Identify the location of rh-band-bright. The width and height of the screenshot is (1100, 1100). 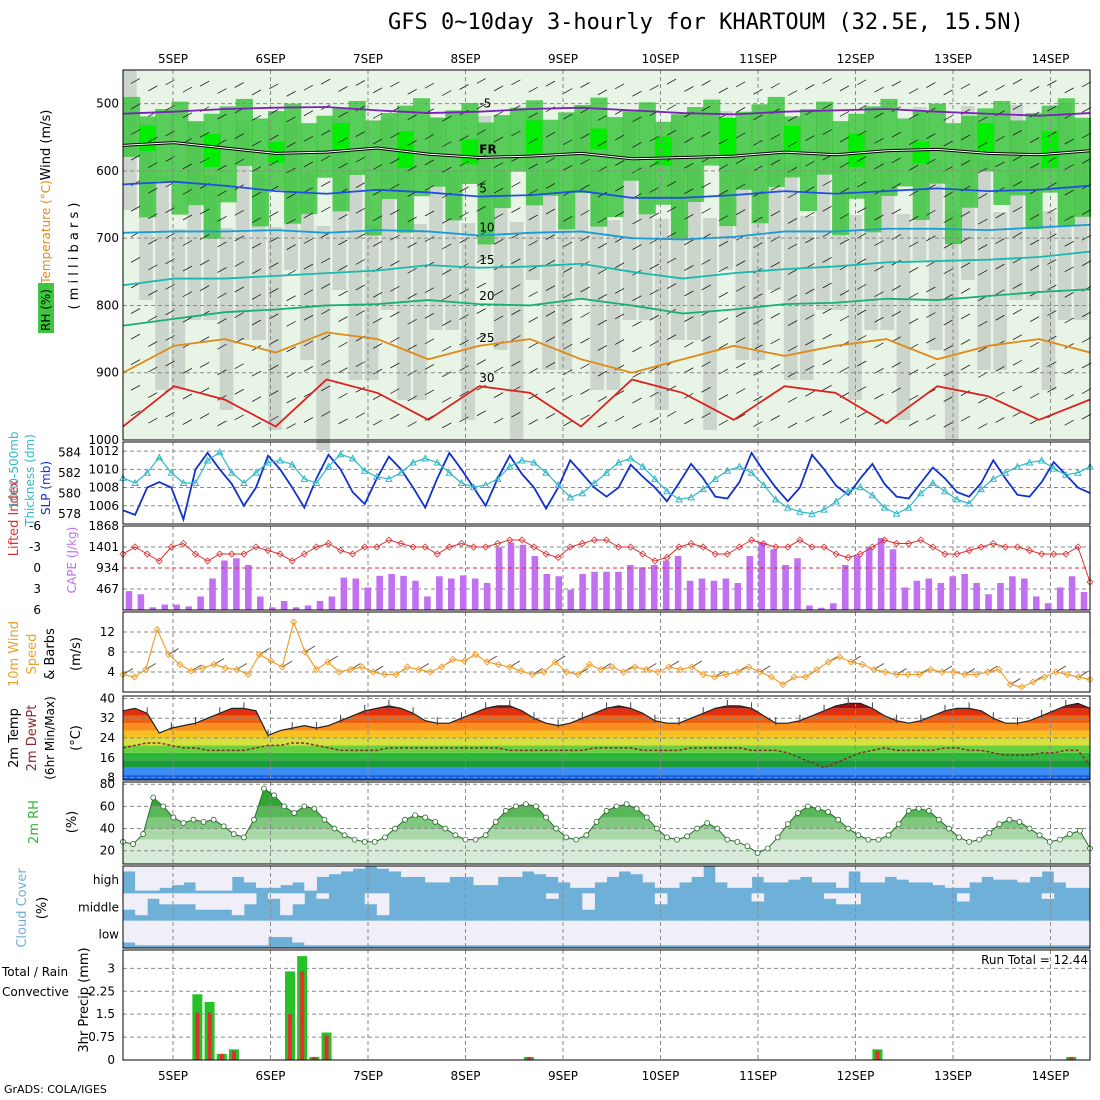
(599, 139).